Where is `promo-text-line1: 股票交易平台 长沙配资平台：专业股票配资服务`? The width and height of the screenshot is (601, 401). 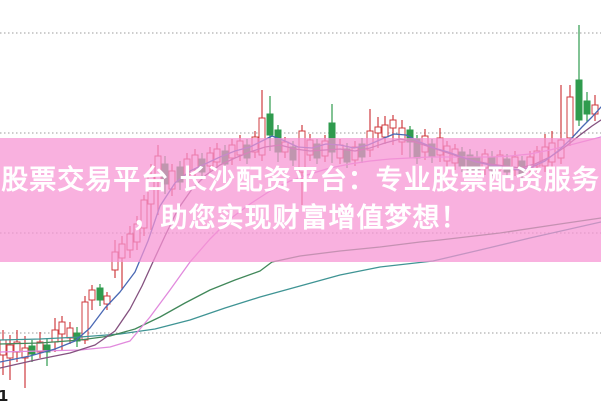
promo-text-line1: 股票交易平台 长沙配资平台：专业股票配资服务 is located at coordinates (300, 180).